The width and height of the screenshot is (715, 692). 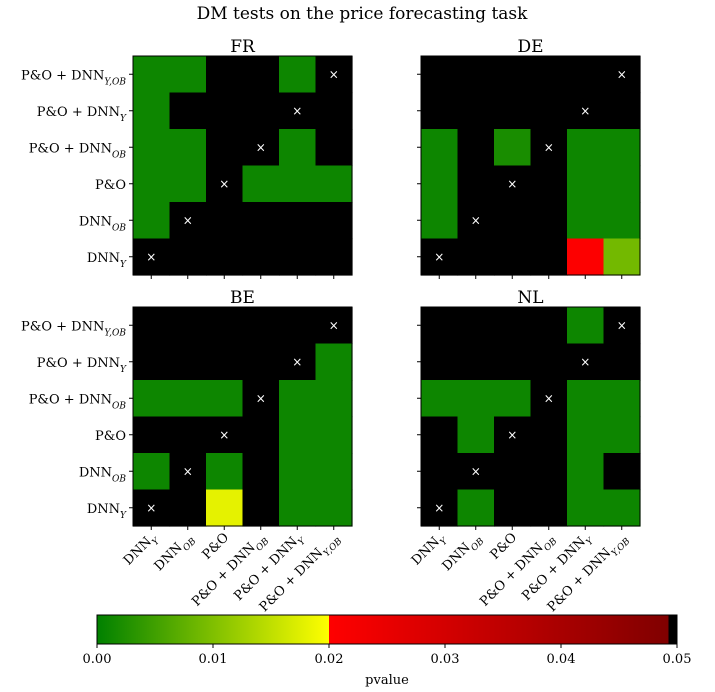 I want to click on colorbar-gradient, so click(x=387, y=629).